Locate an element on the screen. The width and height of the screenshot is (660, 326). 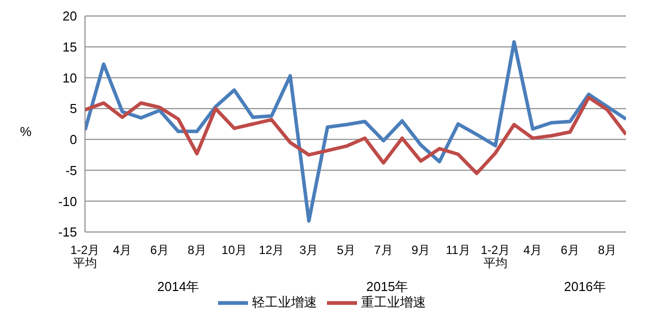
y-tick-label: 15 is located at coordinates (69, 46).